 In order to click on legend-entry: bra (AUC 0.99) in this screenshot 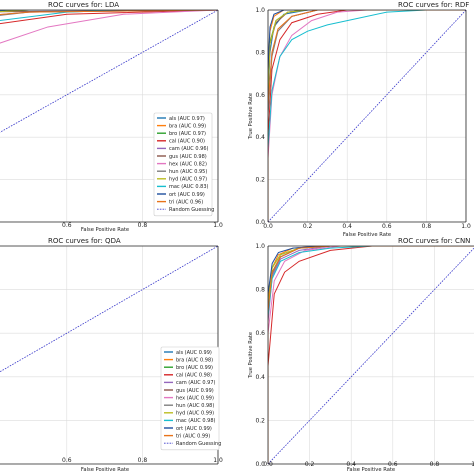, I will do `click(187, 126)`.